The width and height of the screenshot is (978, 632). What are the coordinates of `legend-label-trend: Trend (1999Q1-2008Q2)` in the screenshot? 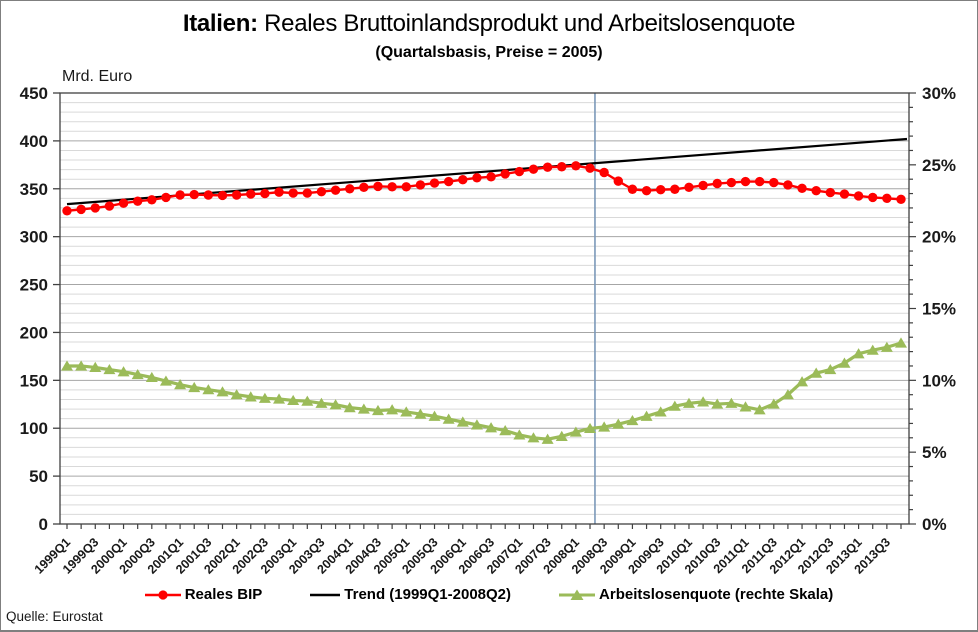 It's located at (428, 594).